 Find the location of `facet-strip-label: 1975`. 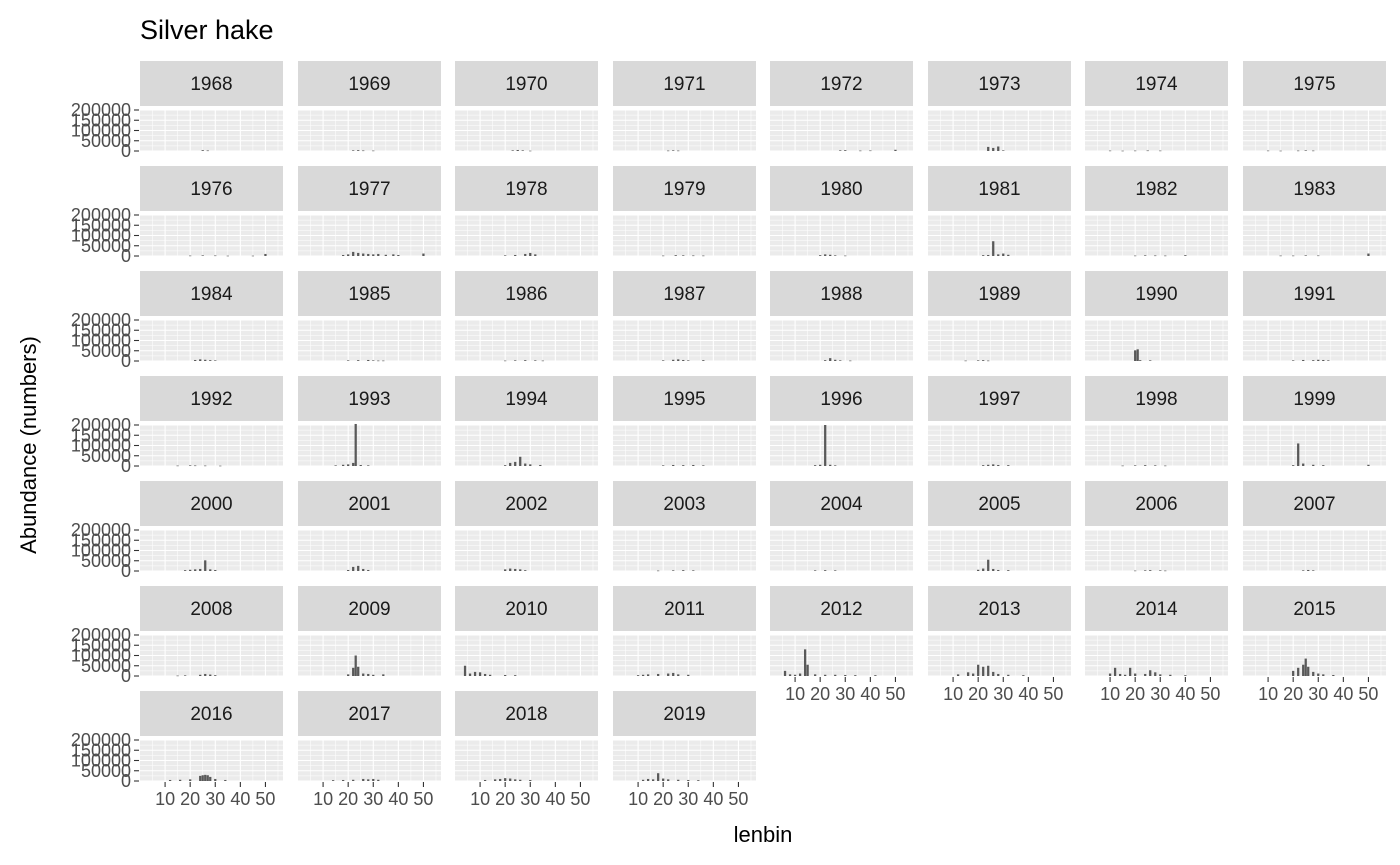

facet-strip-label: 1975 is located at coordinates (1314, 84).